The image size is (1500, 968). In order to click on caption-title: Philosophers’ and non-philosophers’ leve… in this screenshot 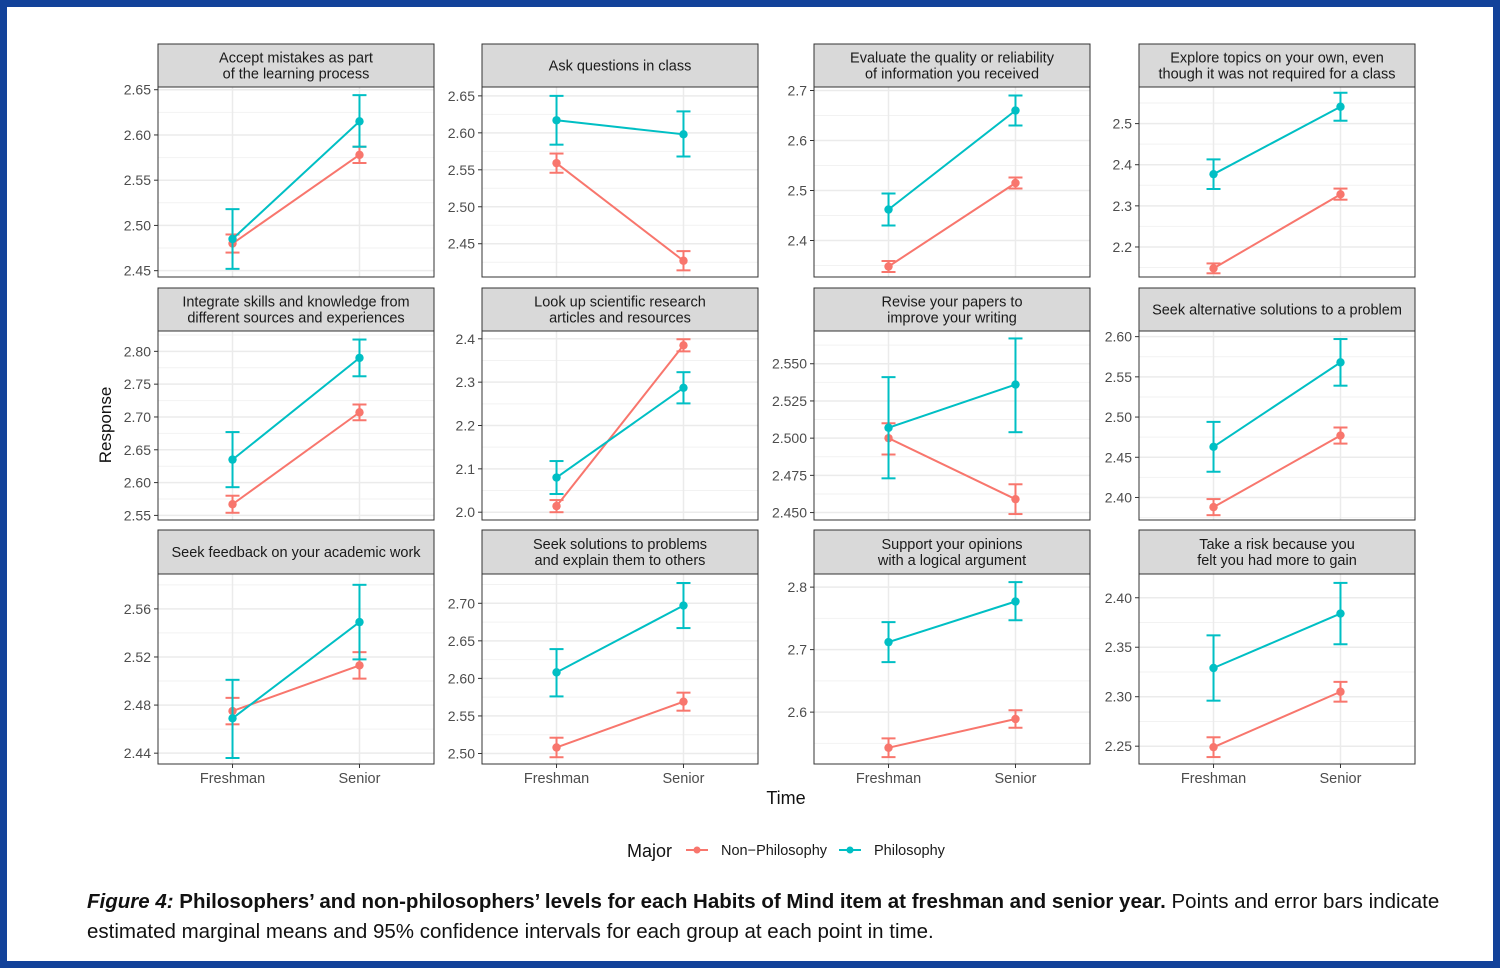, I will do `click(672, 901)`.